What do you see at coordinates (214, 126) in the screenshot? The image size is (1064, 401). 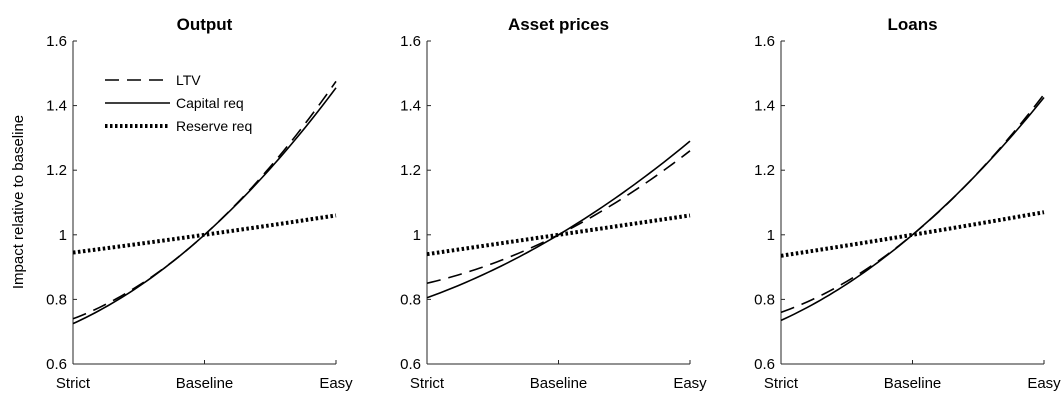 I see `legend-label-reserve-req: Reserve req` at bounding box center [214, 126].